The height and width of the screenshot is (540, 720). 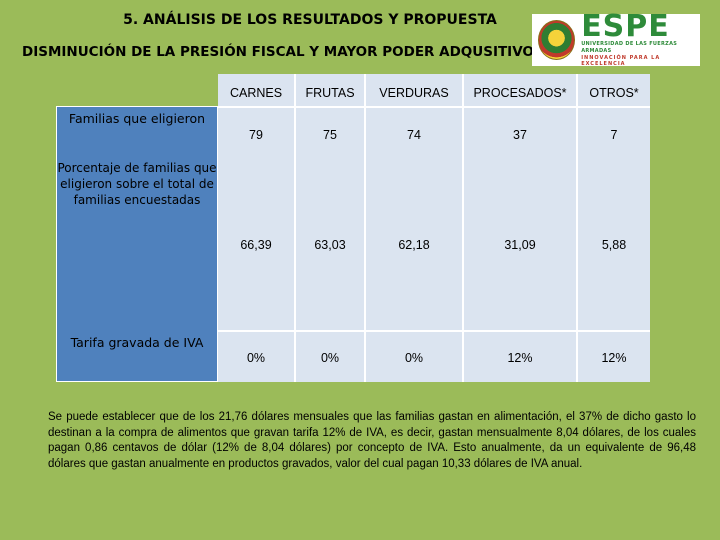 I want to click on table-cell: 66,39, so click(x=256, y=245).